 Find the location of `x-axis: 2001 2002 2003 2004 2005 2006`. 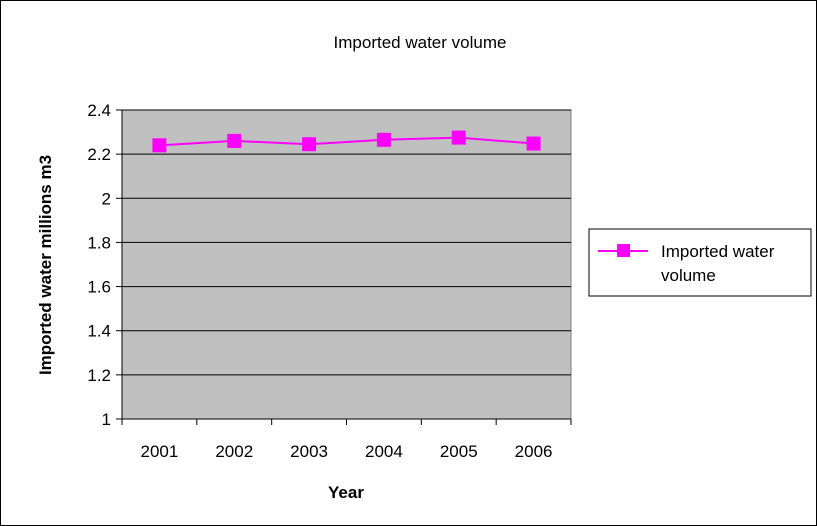

x-axis: 2001 2002 2003 2004 2005 2006 is located at coordinates (346, 439).